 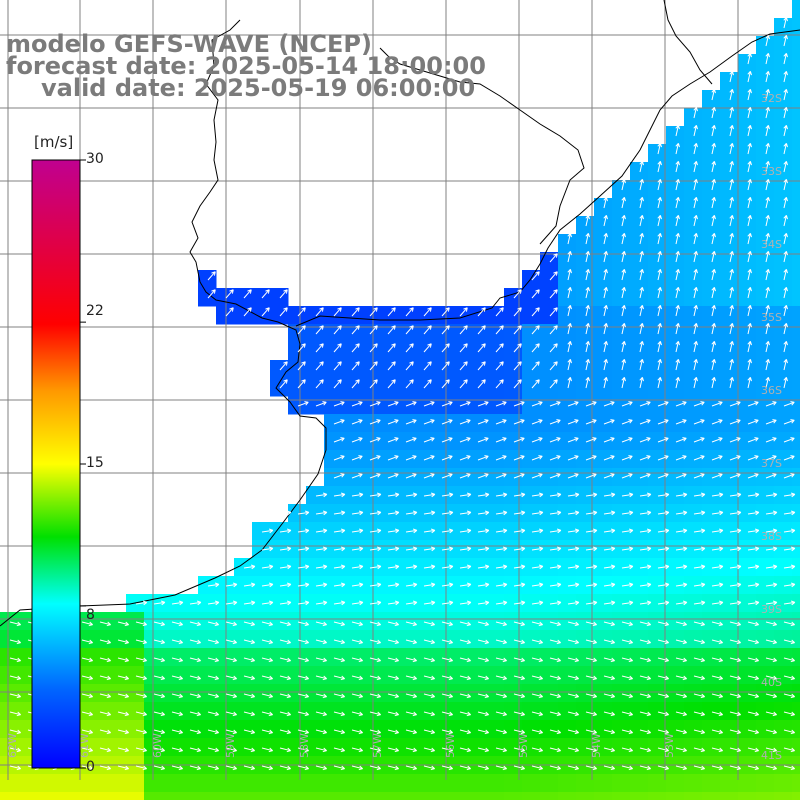 What do you see at coordinates (157, 745) in the screenshot?
I see `longitude-label: 60W` at bounding box center [157, 745].